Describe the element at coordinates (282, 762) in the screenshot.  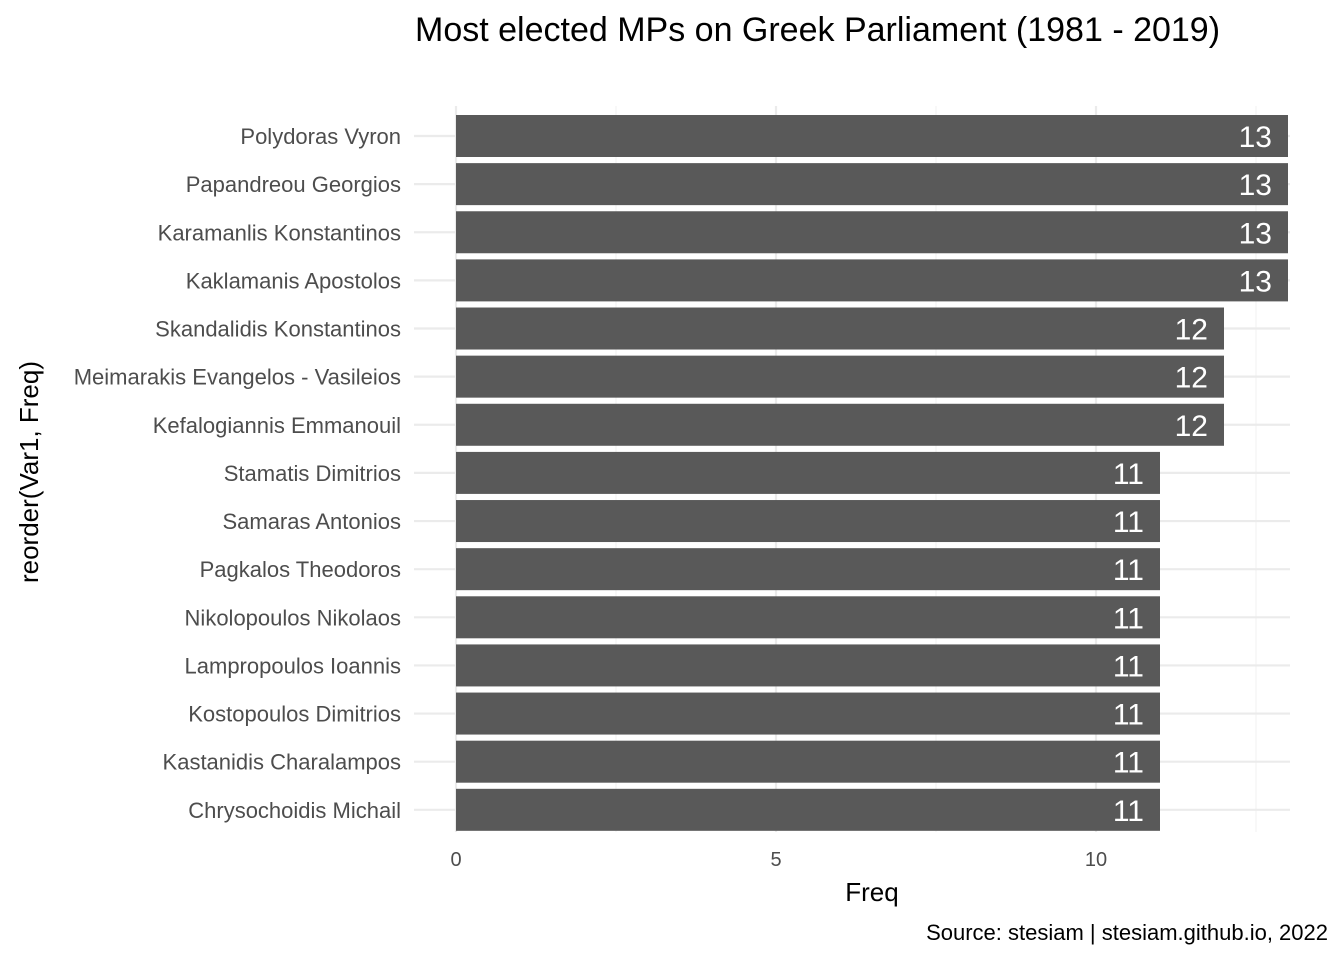
I see `category-label: Kastanidis Charalampos` at that location.